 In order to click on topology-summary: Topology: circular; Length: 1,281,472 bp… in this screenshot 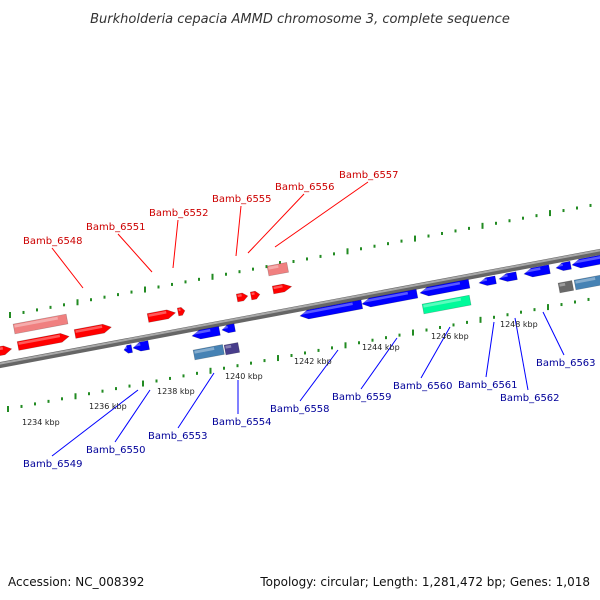, I will do `click(424, 582)`.